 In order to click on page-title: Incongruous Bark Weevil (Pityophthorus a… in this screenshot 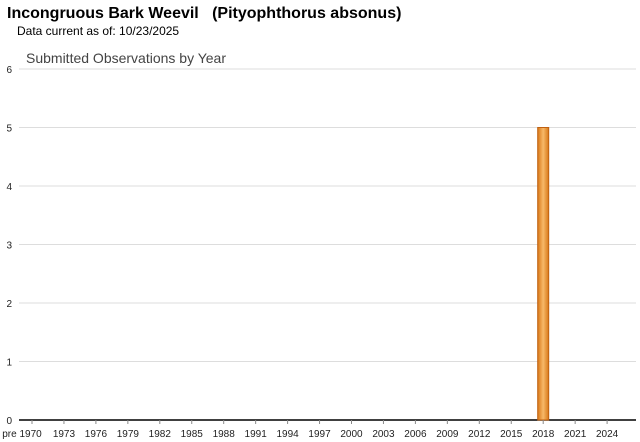, I will do `click(204, 13)`.